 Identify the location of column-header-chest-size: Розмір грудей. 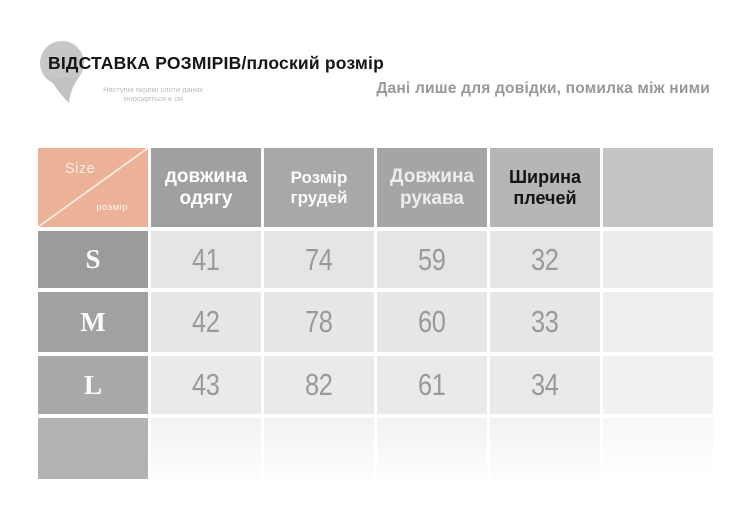
(319, 187).